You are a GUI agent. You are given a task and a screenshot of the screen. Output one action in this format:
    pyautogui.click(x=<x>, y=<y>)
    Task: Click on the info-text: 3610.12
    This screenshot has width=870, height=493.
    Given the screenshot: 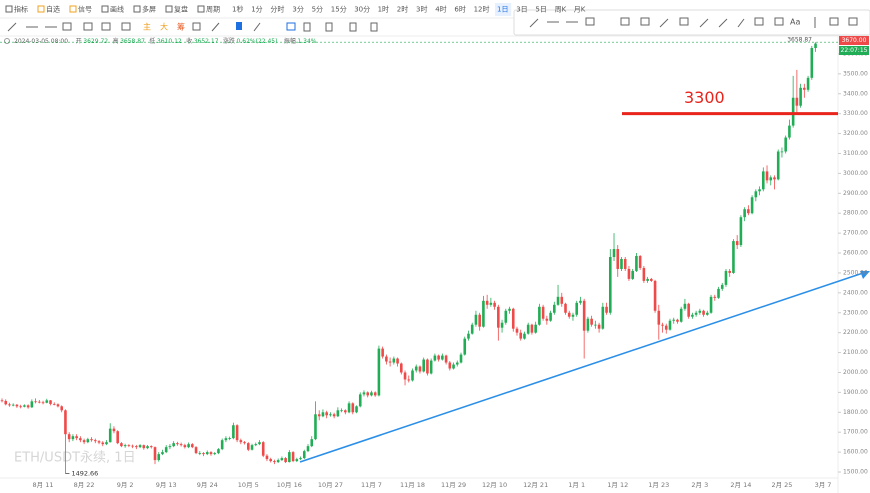 What is the action you would take?
    pyautogui.click(x=169, y=41)
    